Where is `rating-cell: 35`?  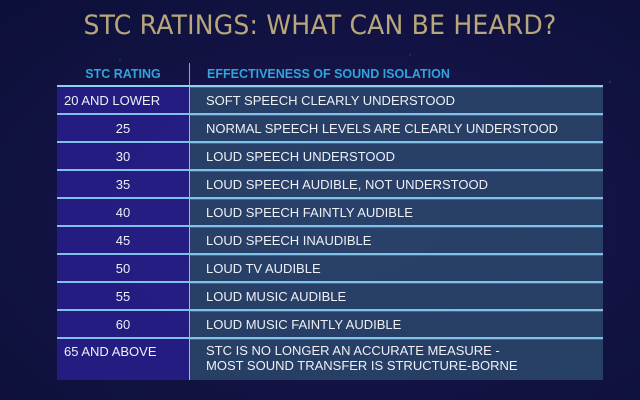 rating-cell: 35 is located at coordinates (123, 184).